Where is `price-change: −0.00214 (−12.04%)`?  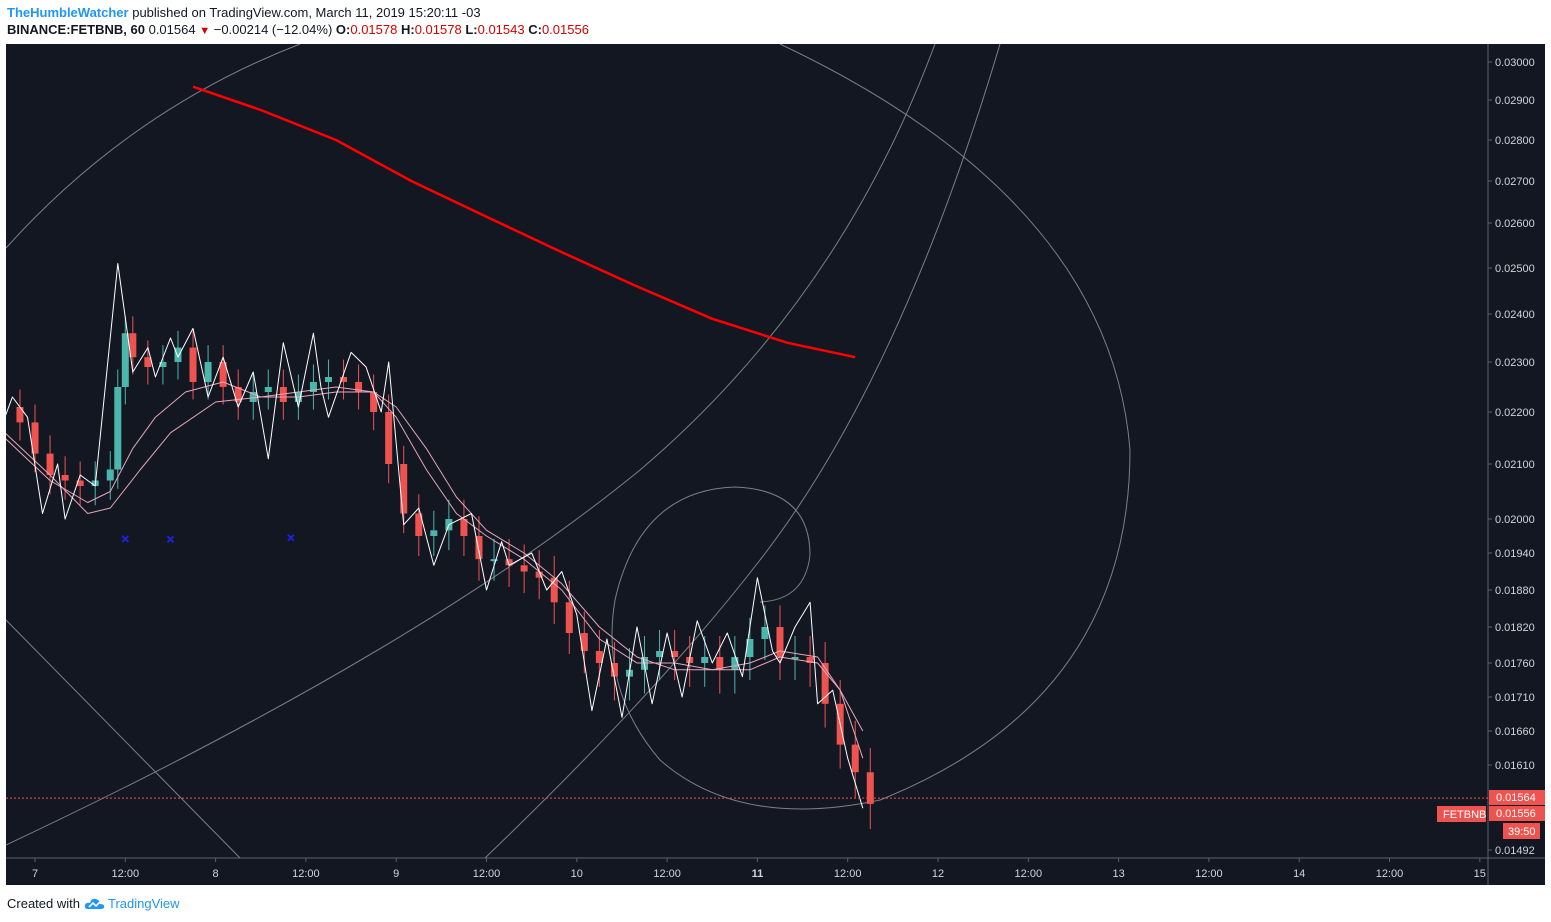
price-change: −0.00214 (−12.04%) is located at coordinates (273, 29).